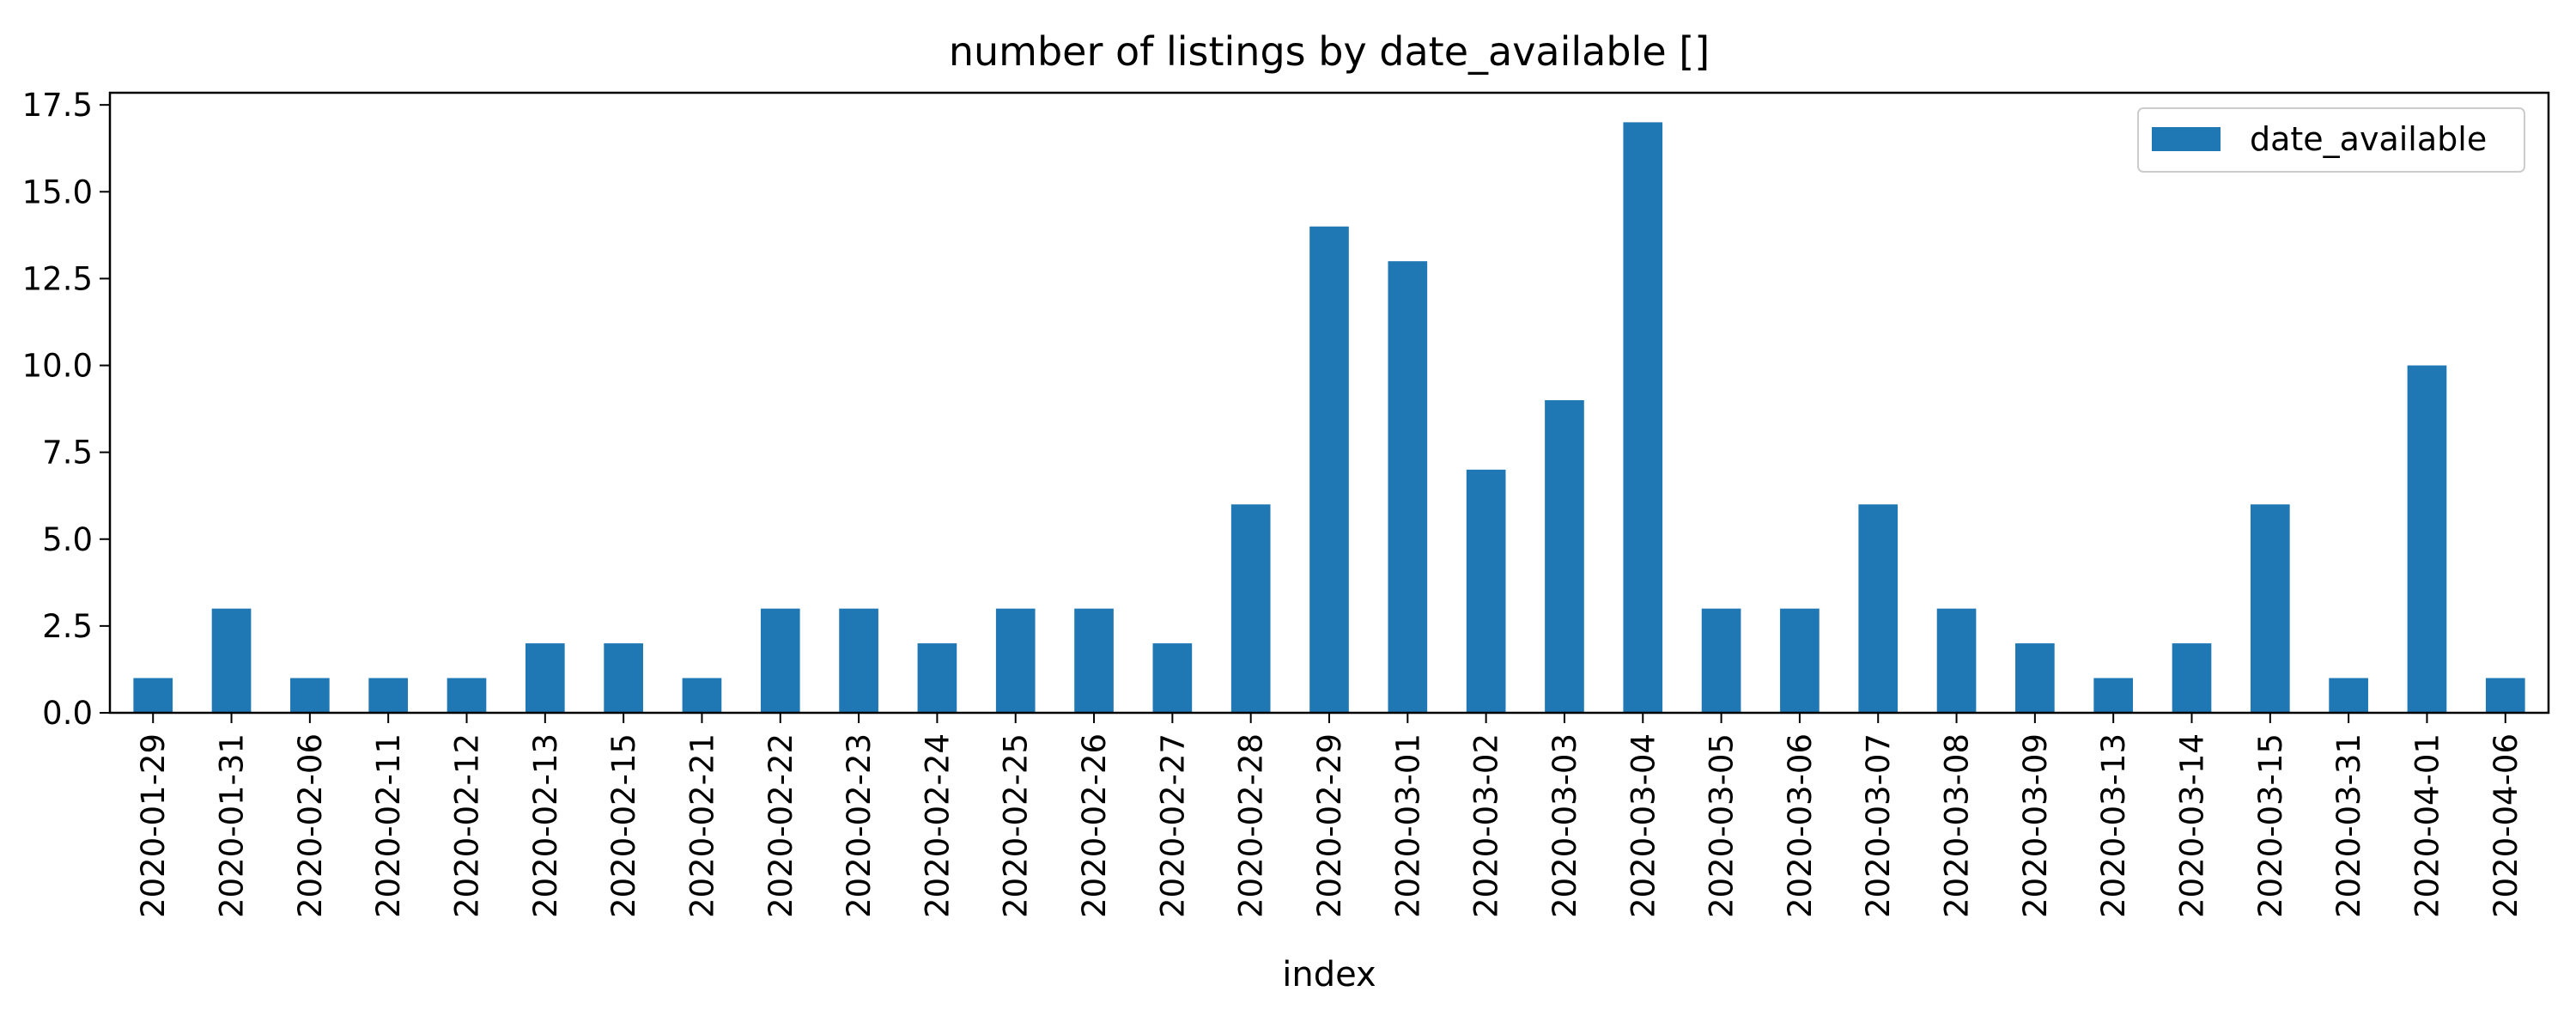  What do you see at coordinates (1879, 825) in the screenshot?
I see `x-tick-label: 2020-03-07` at bounding box center [1879, 825].